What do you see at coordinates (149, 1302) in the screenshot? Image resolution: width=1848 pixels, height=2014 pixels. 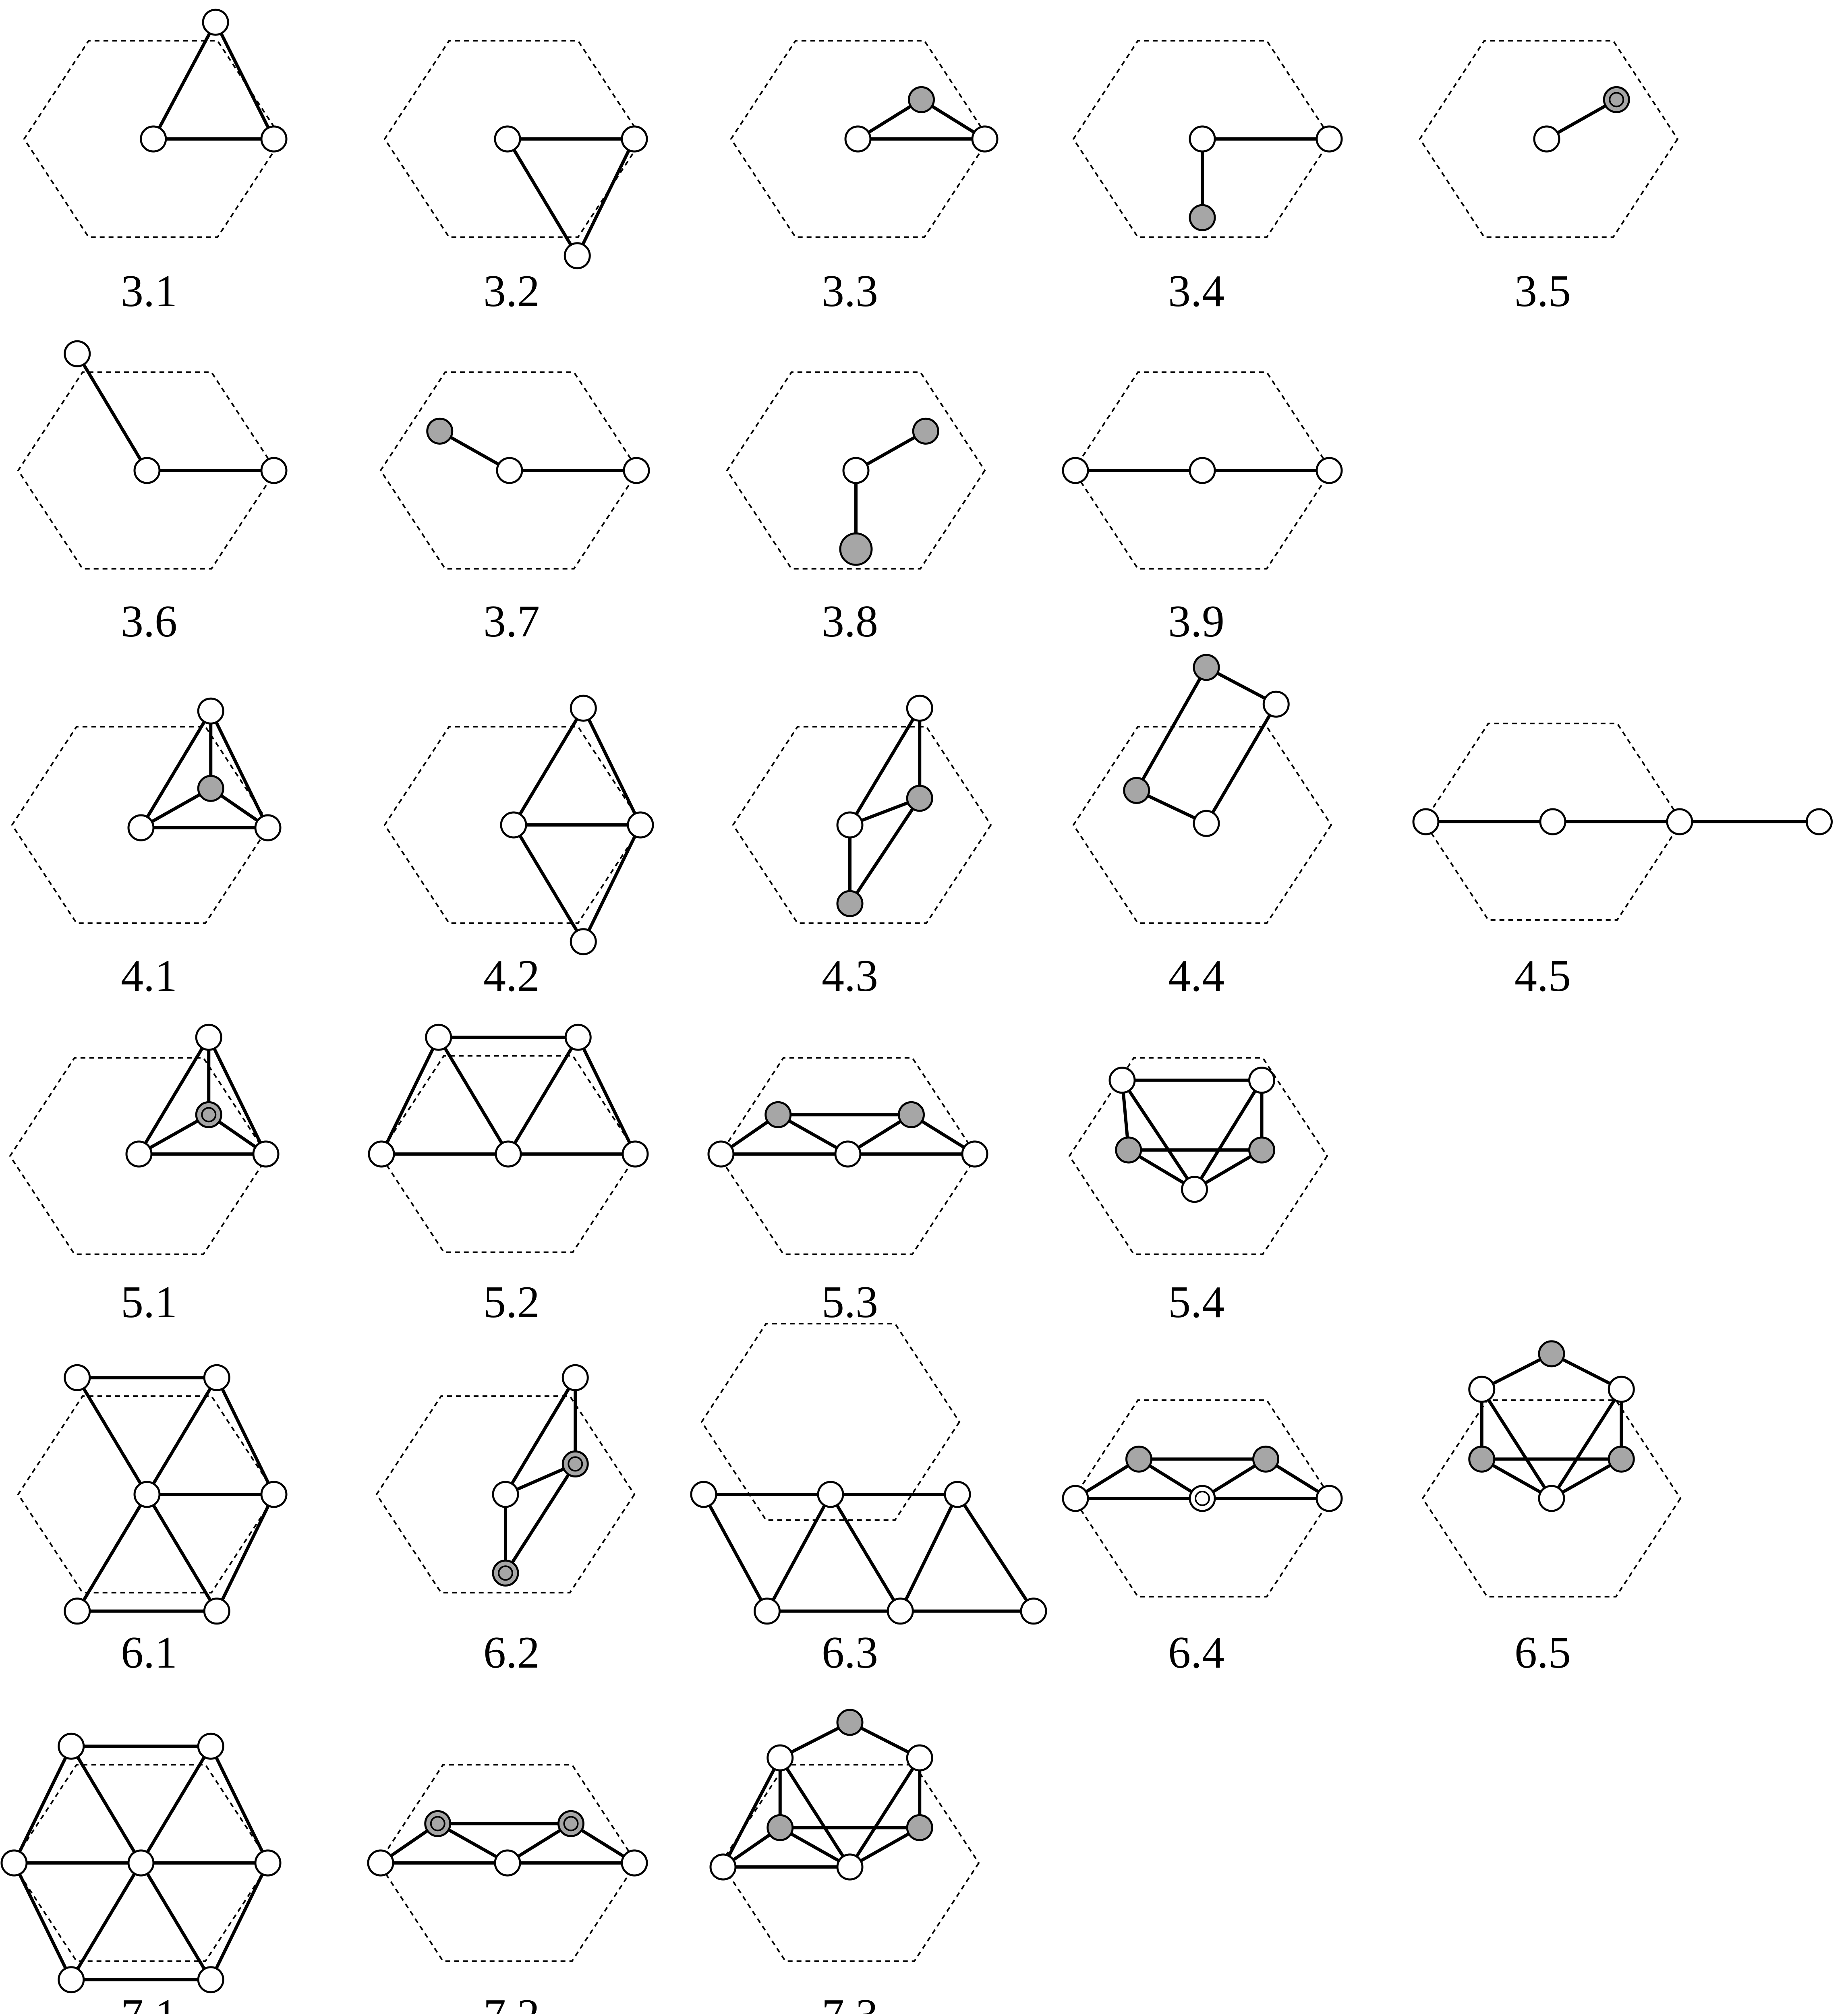 I see `configuration-label: 5.1` at bounding box center [149, 1302].